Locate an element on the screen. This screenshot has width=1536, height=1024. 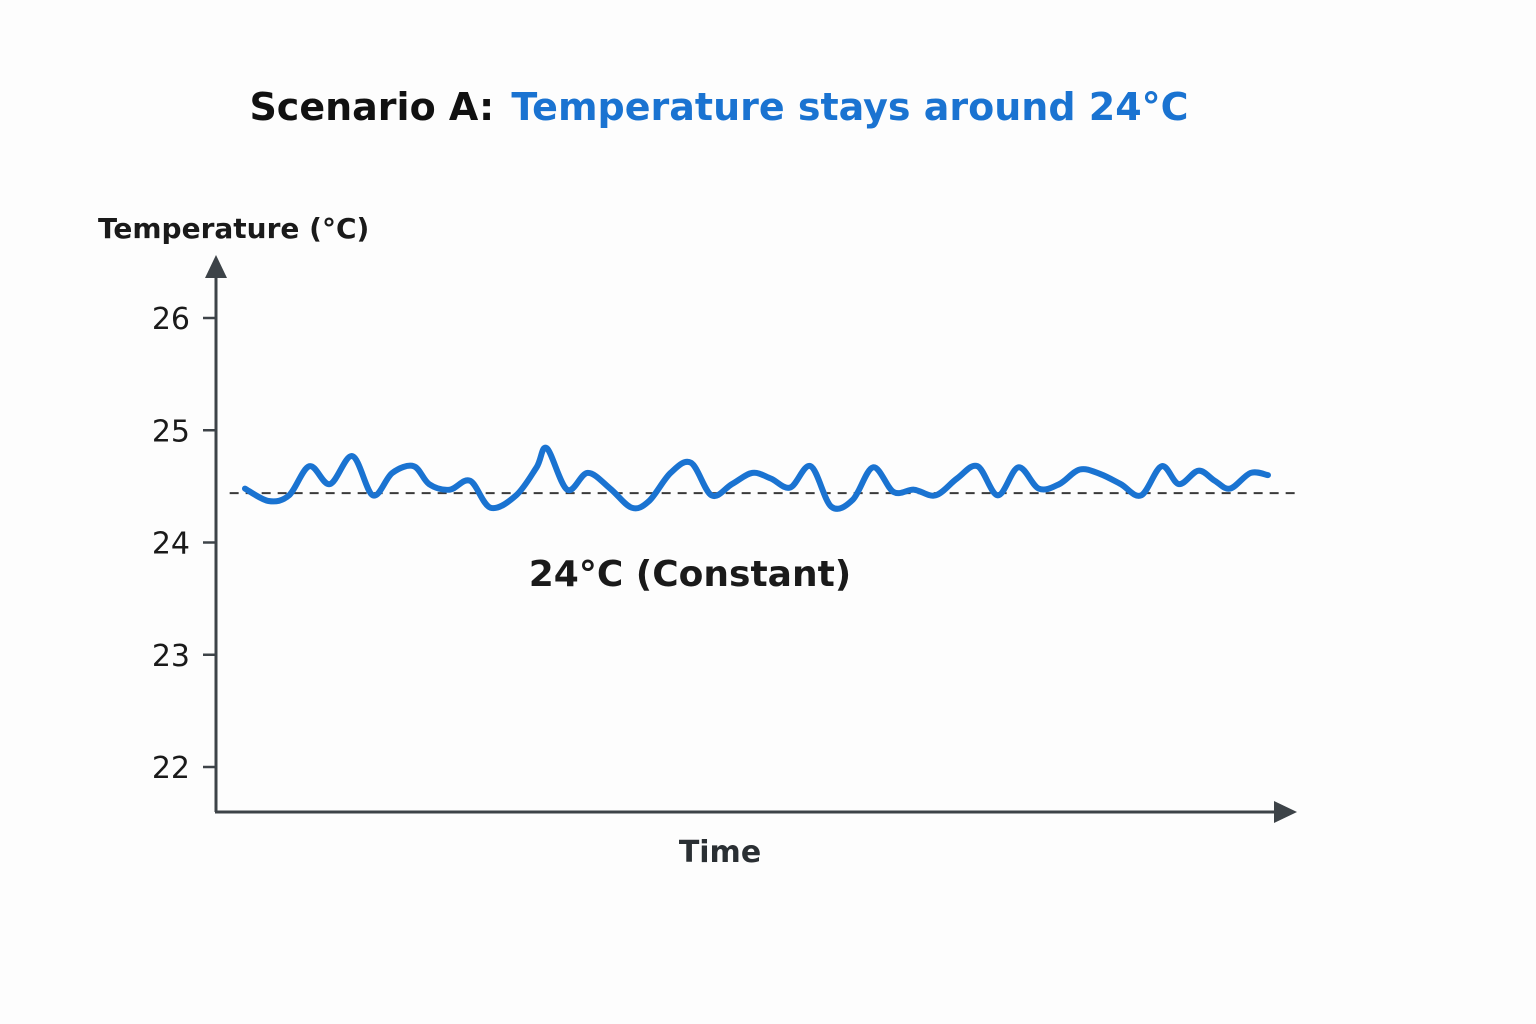
x-axis-arrow is located at coordinates (1285, 812).